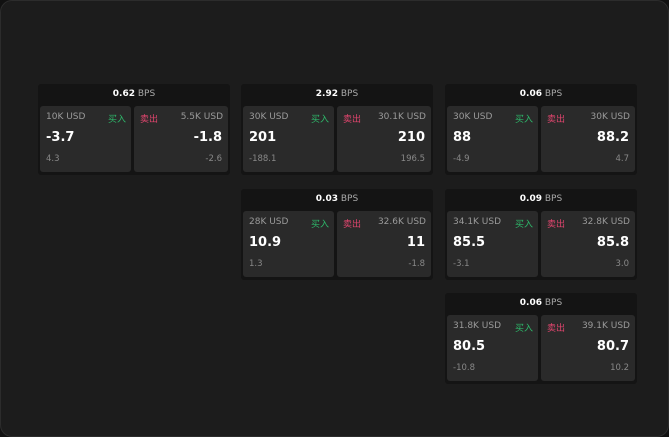 The width and height of the screenshot is (669, 437). I want to click on sell-button: 卖出 39.1K USD 80.7 10.2, so click(588, 348).